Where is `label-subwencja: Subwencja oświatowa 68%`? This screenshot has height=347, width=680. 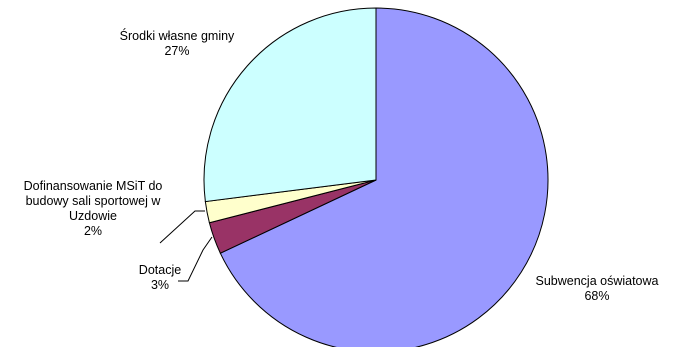 label-subwencja: Subwencja oświatowa 68% is located at coordinates (596, 289).